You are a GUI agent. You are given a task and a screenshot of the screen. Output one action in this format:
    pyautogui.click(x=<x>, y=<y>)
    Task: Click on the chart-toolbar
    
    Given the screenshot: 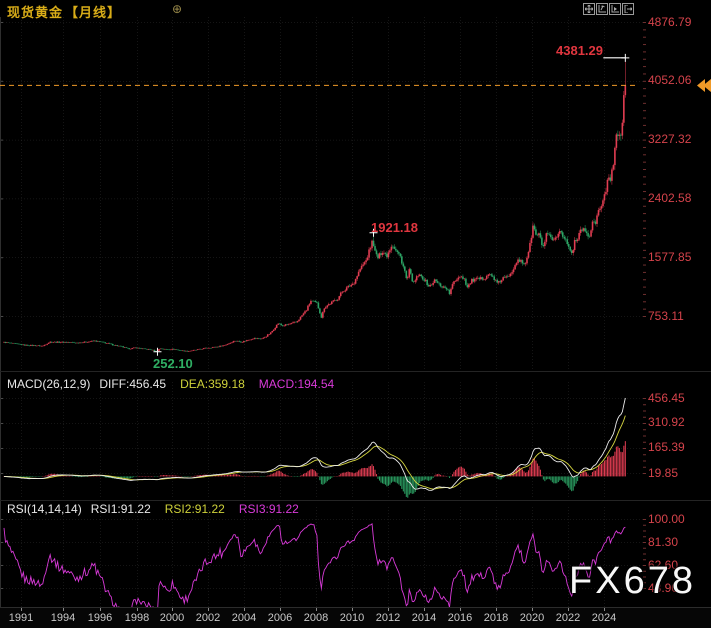 What is the action you would take?
    pyautogui.click(x=608, y=9)
    